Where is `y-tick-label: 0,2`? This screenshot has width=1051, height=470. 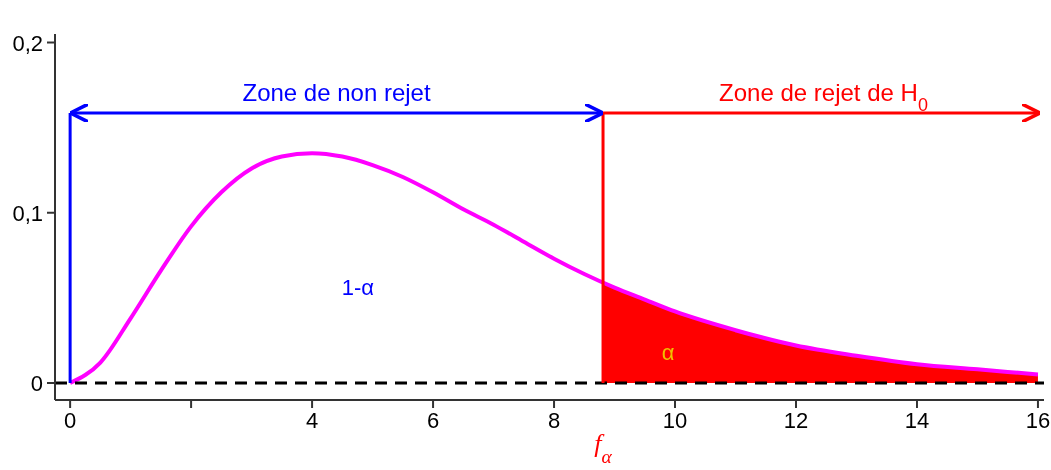 y-tick-label: 0,2 is located at coordinates (27, 43).